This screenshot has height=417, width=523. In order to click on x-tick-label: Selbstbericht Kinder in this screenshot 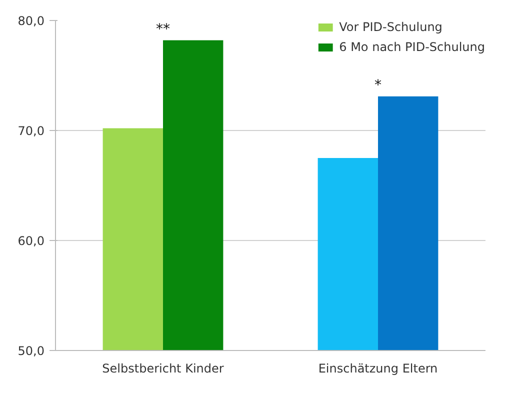, I will do `click(163, 369)`.